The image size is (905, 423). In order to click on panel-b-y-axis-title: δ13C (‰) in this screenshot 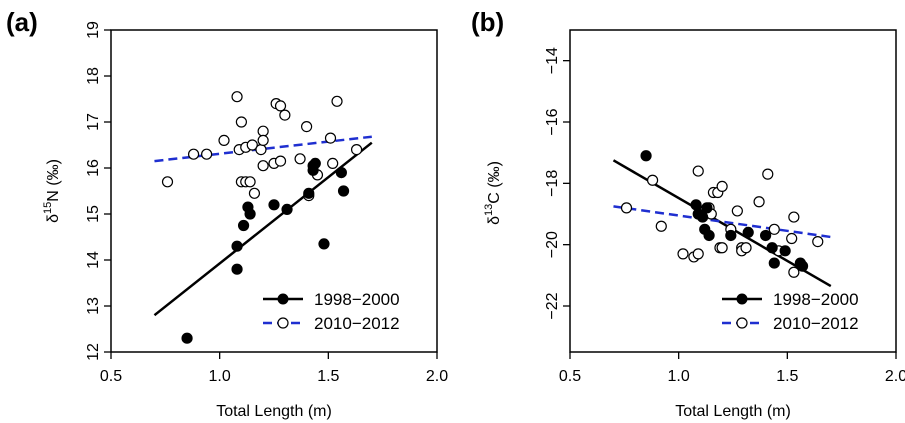, I will do `click(493, 193)`.